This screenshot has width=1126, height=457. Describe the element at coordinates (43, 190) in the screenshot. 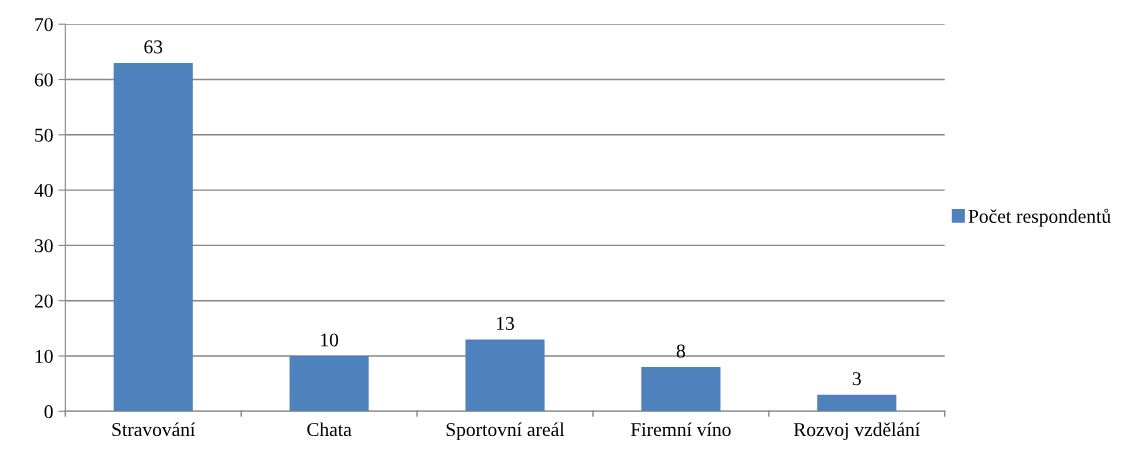

I see `y-tick-label: 40` at that location.